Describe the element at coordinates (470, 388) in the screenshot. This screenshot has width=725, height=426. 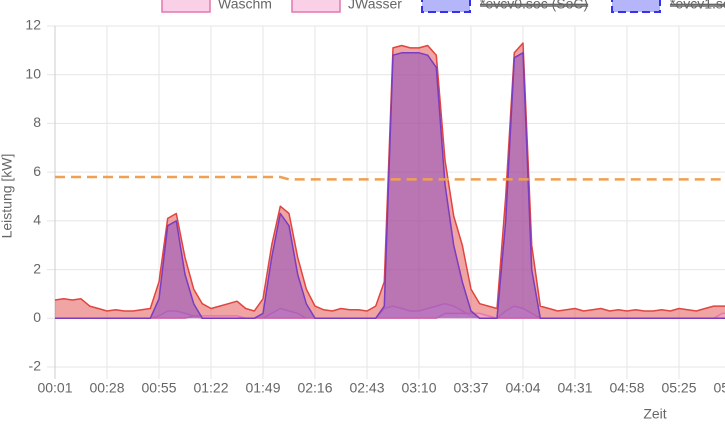
I see `x-tick-label: 03:37` at that location.